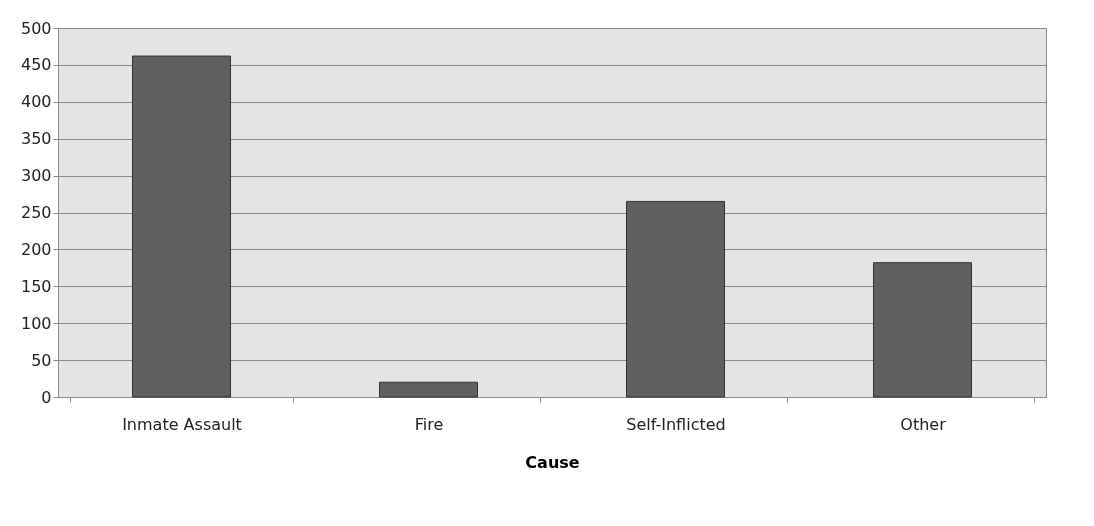 The width and height of the screenshot is (1094, 526). Describe the element at coordinates (36, 102) in the screenshot. I see `y-tick-label: 400` at that location.